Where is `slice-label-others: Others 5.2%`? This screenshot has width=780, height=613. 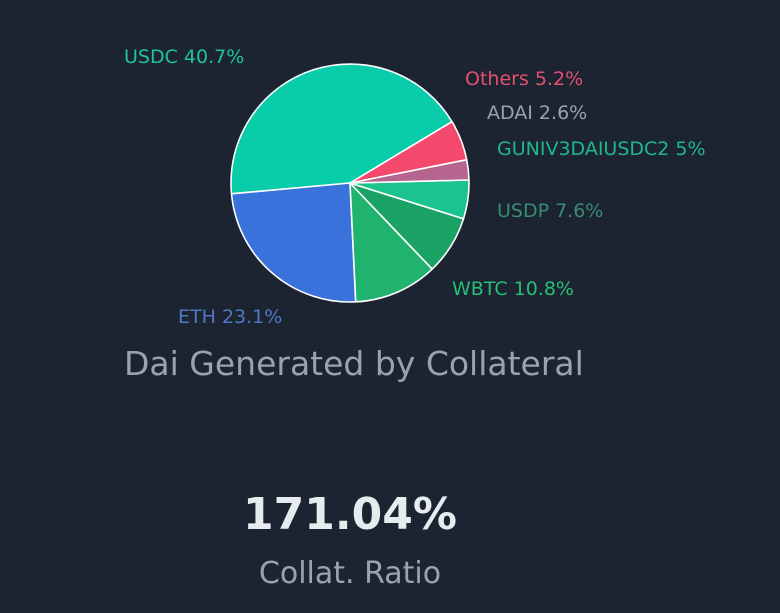 slice-label-others: Others 5.2% is located at coordinates (524, 79).